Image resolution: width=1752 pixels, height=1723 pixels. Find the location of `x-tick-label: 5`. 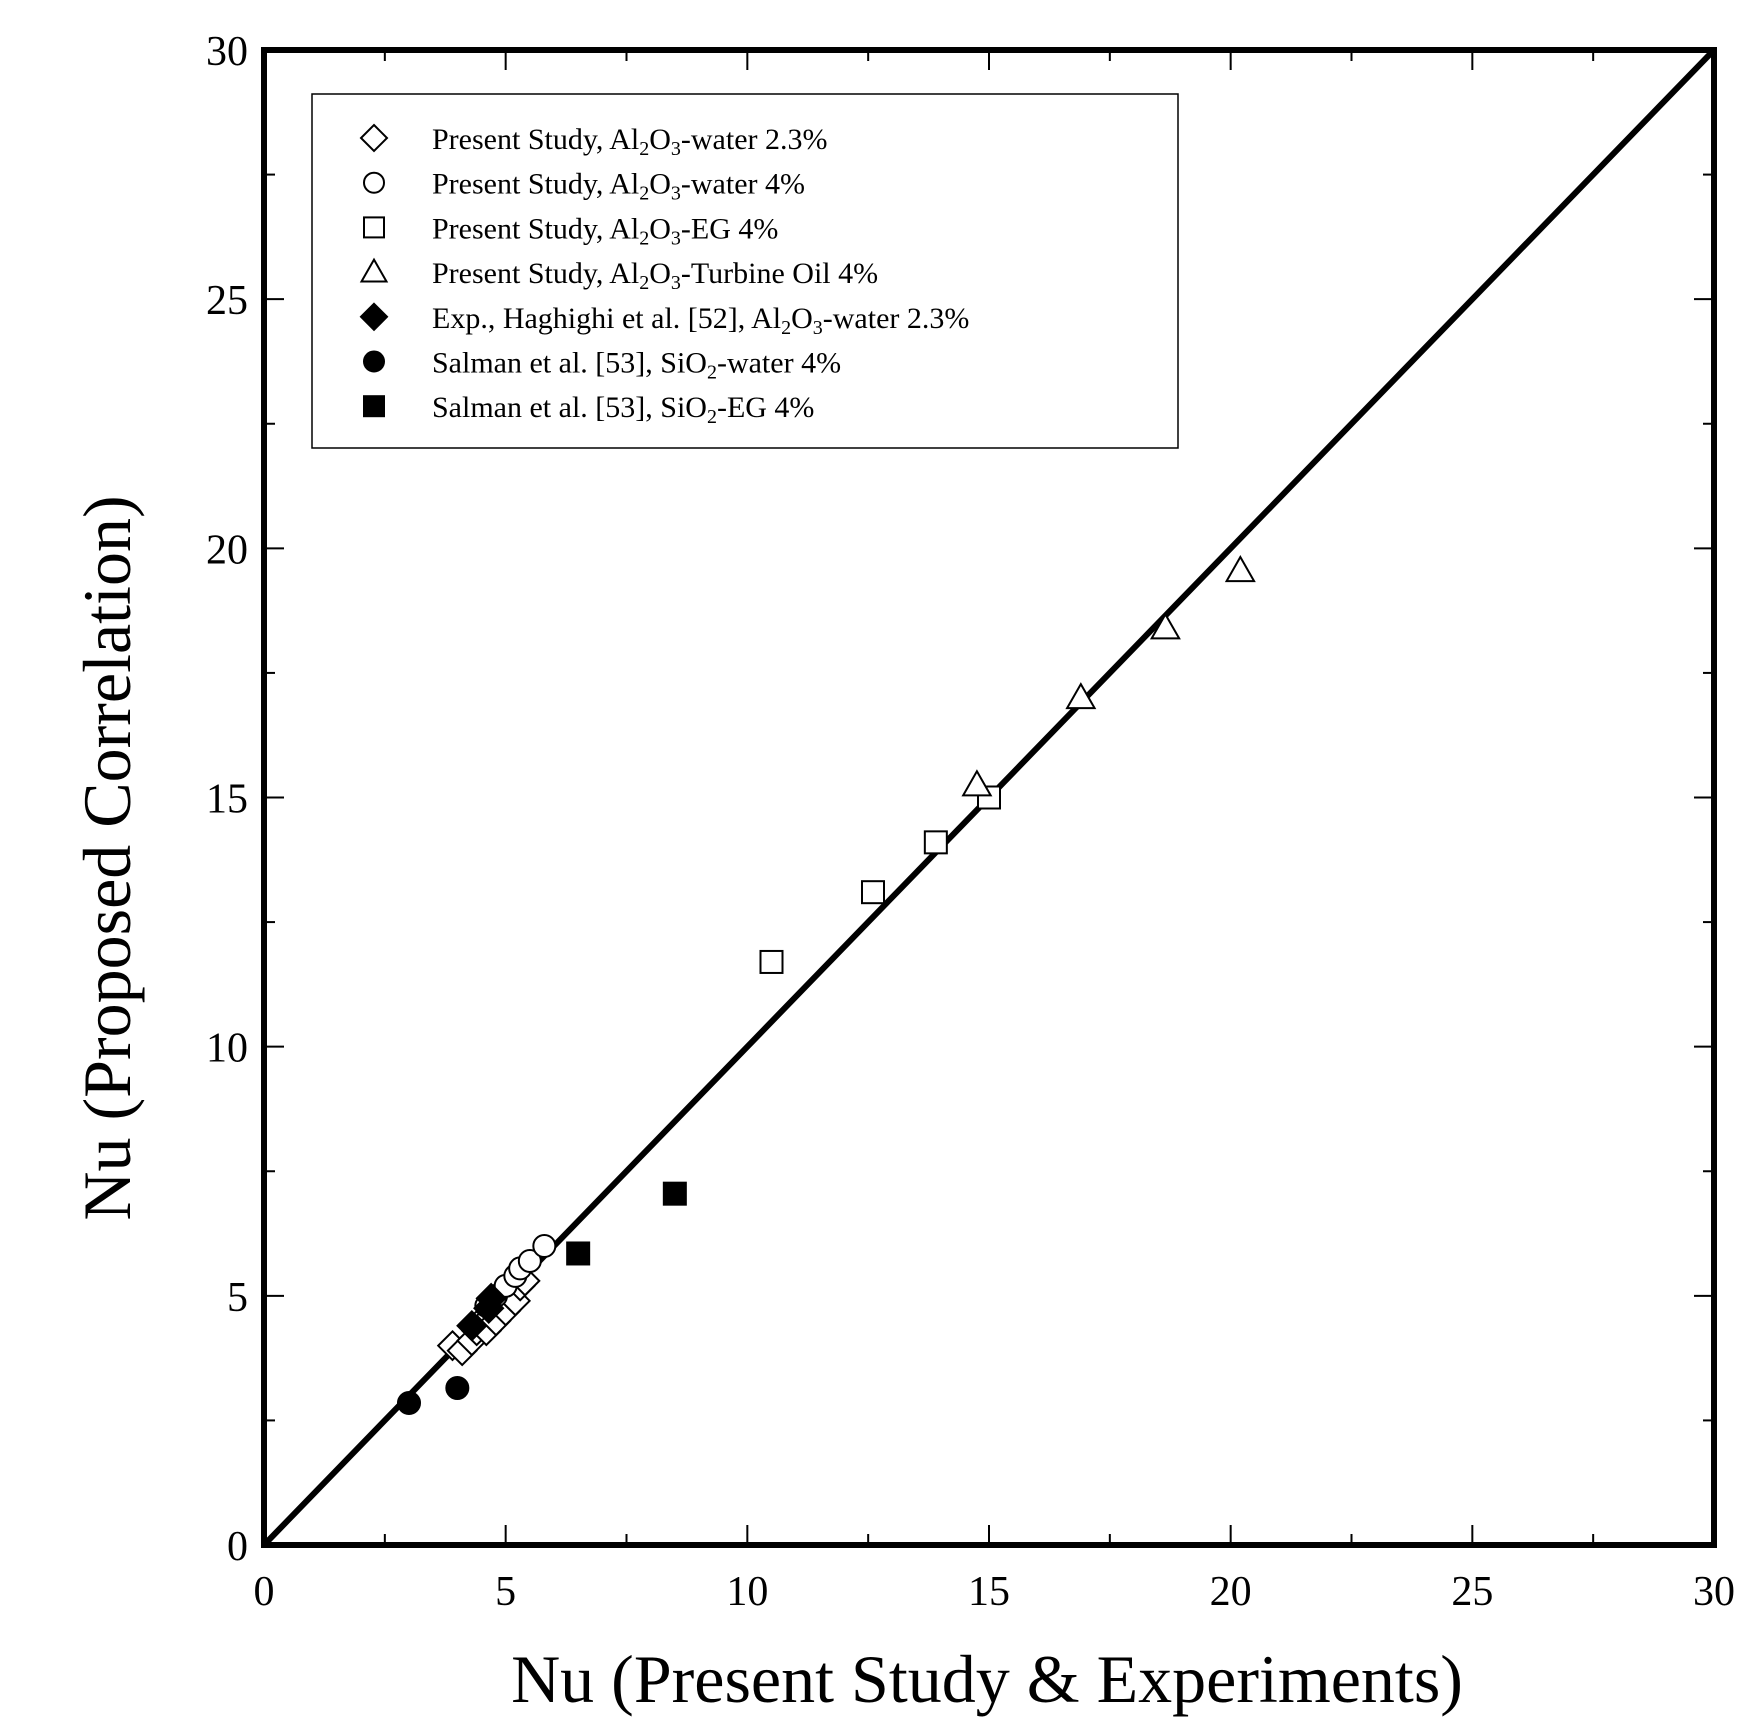

x-tick-label: 5 is located at coordinates (505, 1592).